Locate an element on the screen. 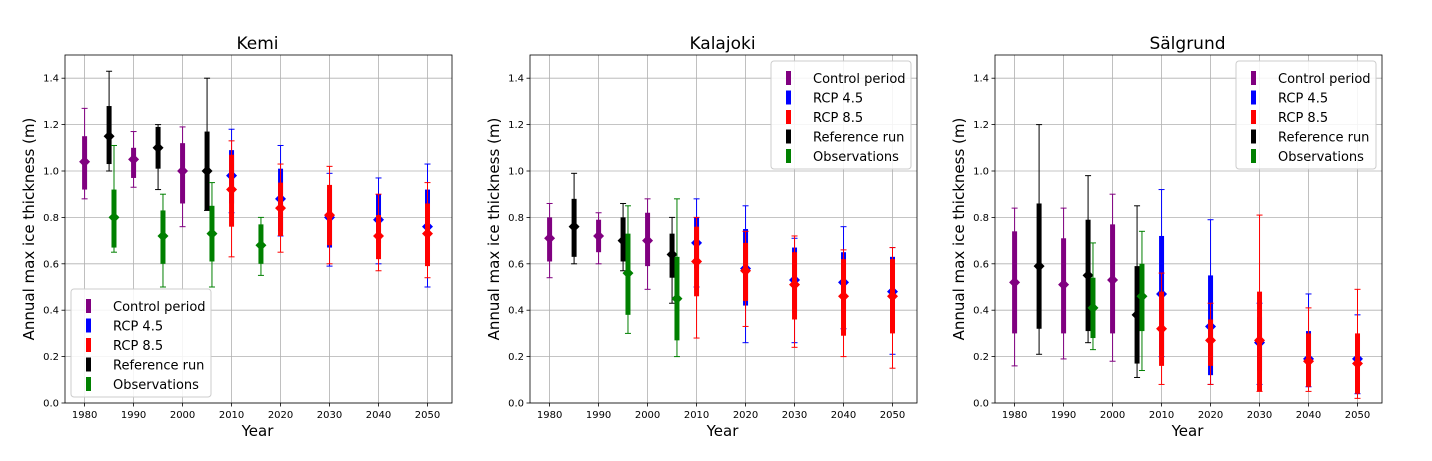 The width and height of the screenshot is (1432, 461). chart-title: Kemi is located at coordinates (257, 44).